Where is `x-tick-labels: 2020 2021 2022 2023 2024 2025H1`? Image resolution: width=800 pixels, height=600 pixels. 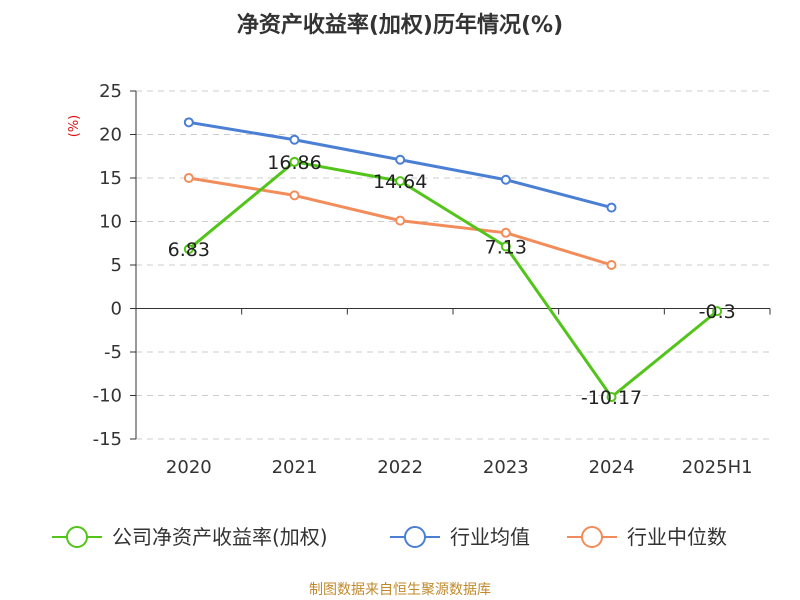
x-tick-labels: 2020 2021 2022 2023 2024 2025H1 is located at coordinates (459, 467).